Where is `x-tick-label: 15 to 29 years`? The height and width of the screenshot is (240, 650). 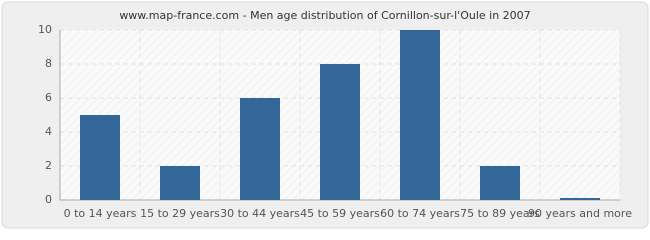 x-tick-label: 15 to 29 years is located at coordinates (180, 213).